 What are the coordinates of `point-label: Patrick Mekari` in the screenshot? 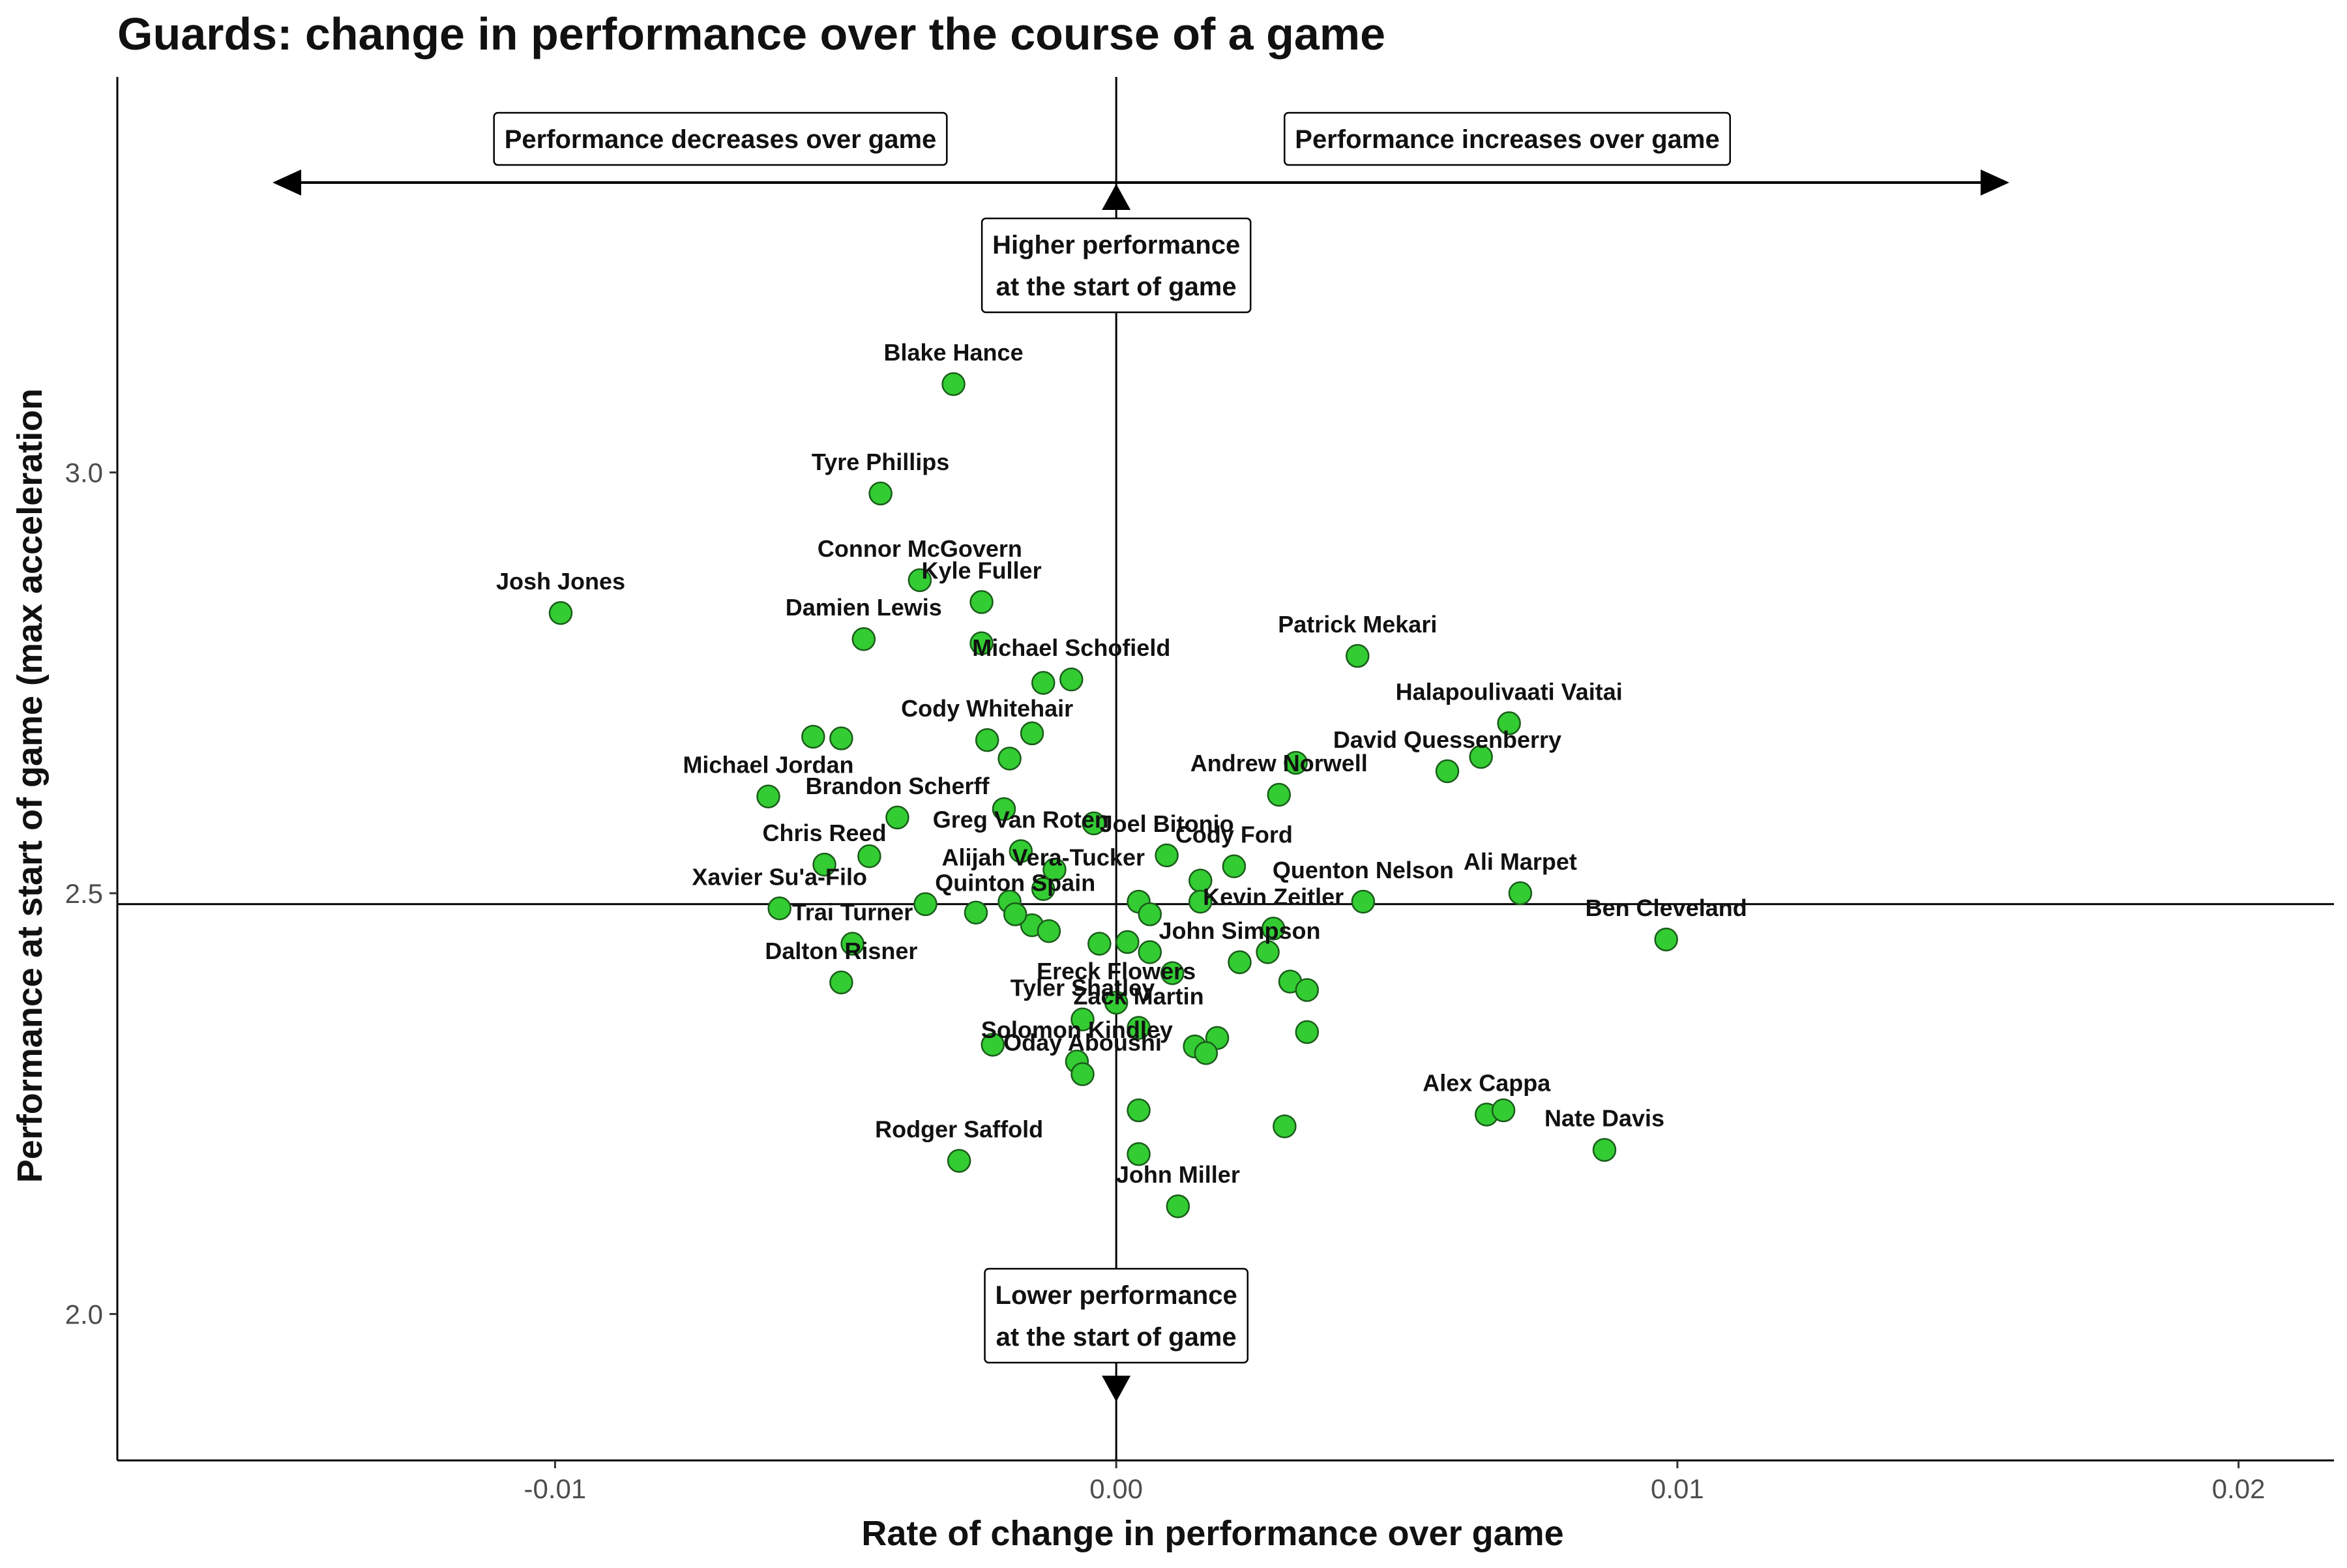 It's located at (1358, 625).